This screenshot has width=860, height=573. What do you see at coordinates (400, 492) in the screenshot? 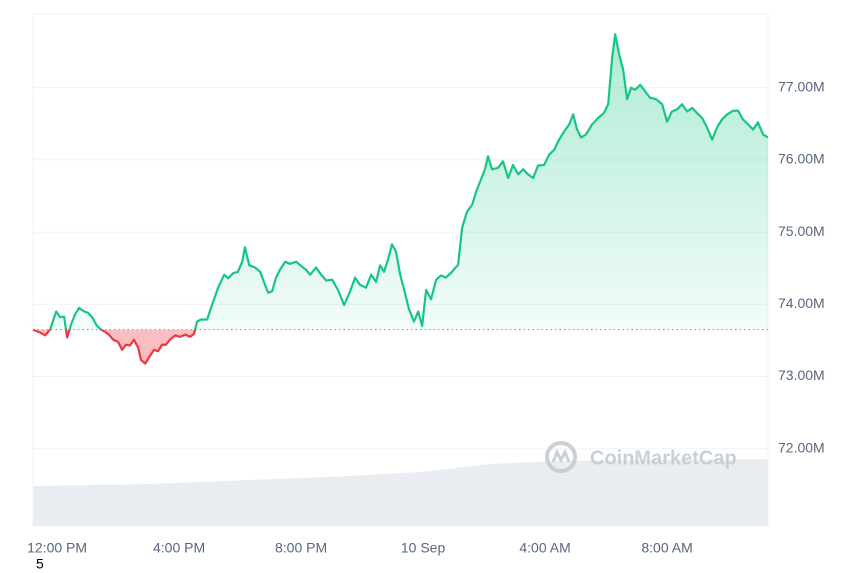
I see `volume-area` at bounding box center [400, 492].